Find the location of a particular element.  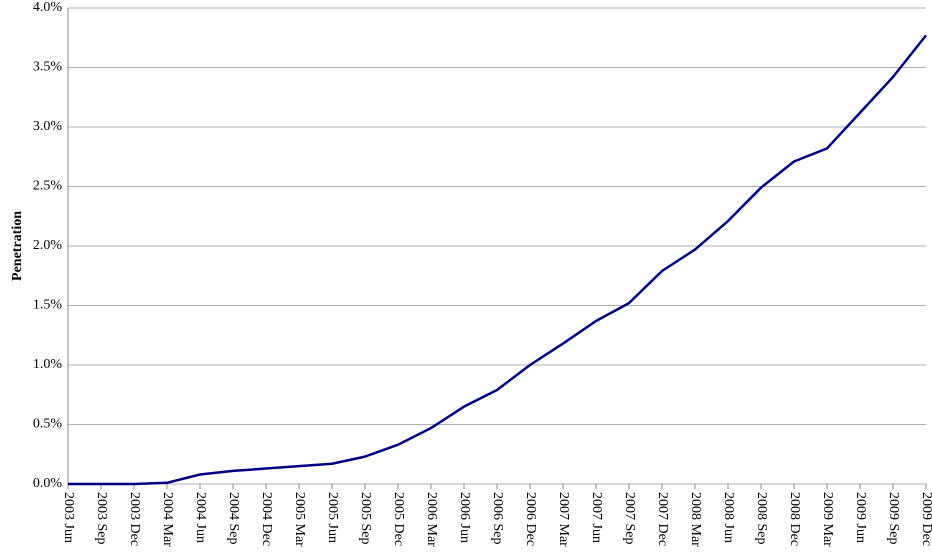

y-tick-label: 2.5% is located at coordinates (48, 186).